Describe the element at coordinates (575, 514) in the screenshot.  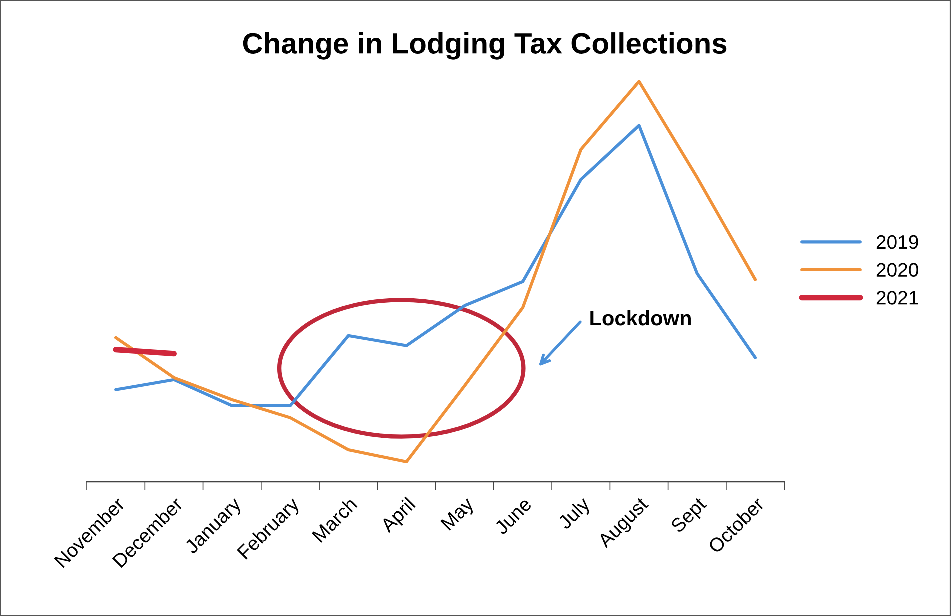
I see `x-tick-label: July` at that location.